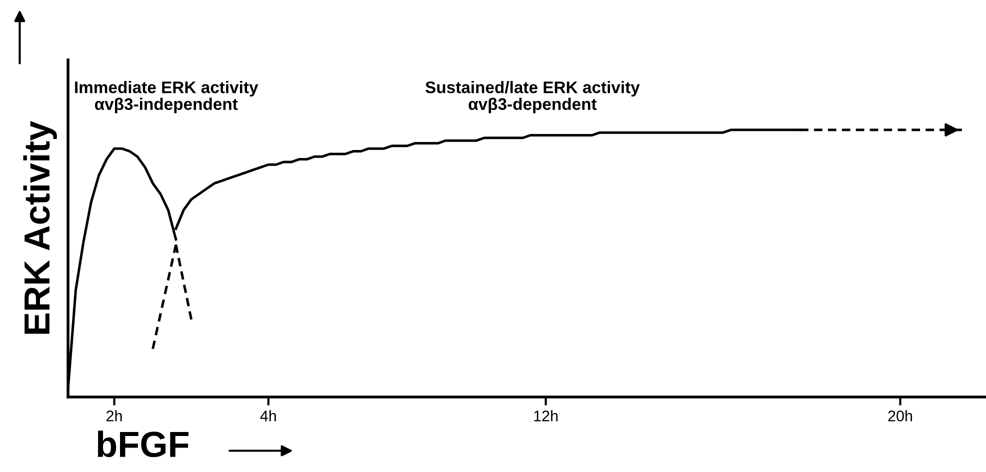 The height and width of the screenshot is (472, 986). What do you see at coordinates (143, 444) in the screenshot?
I see `x-axis-title: bFGF` at bounding box center [143, 444].